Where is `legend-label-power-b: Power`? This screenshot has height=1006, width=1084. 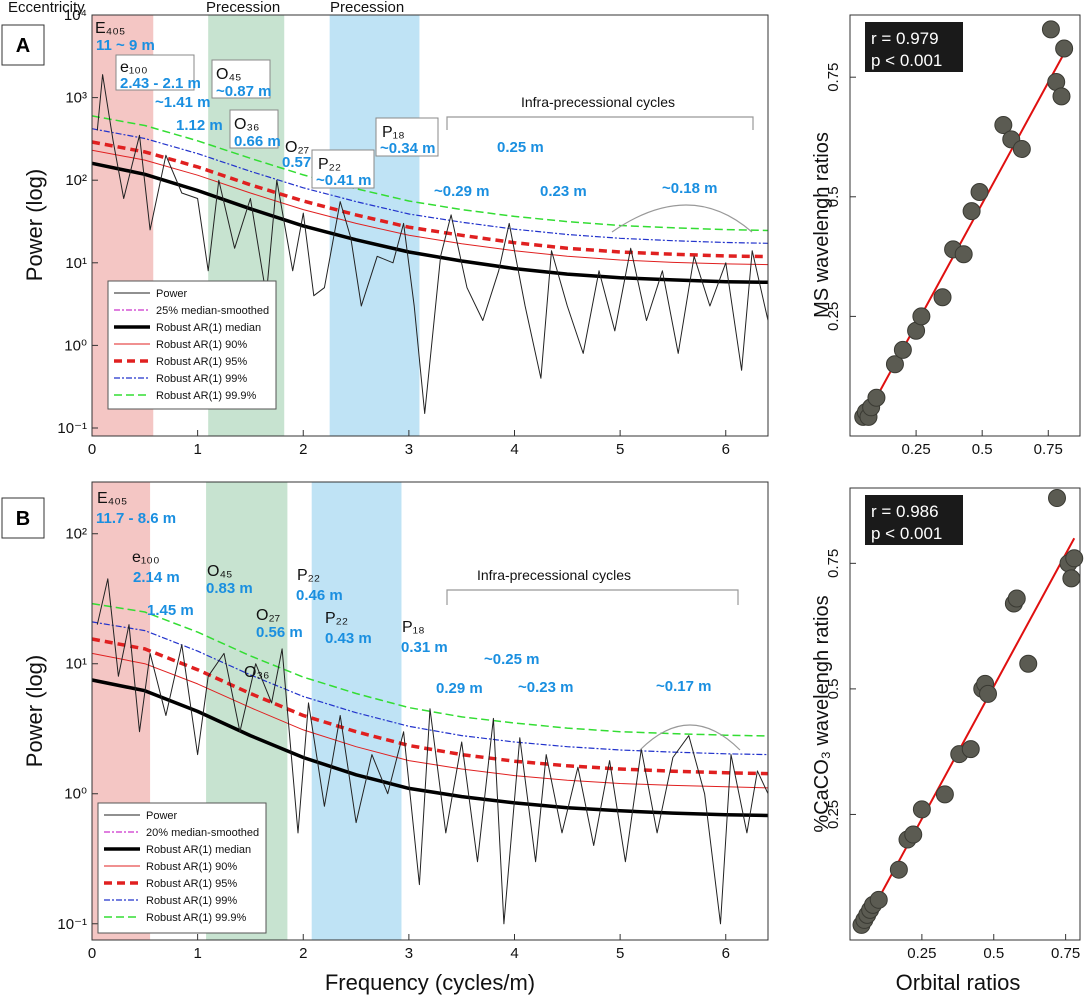 legend-label-power-b: Power is located at coordinates (162, 816).